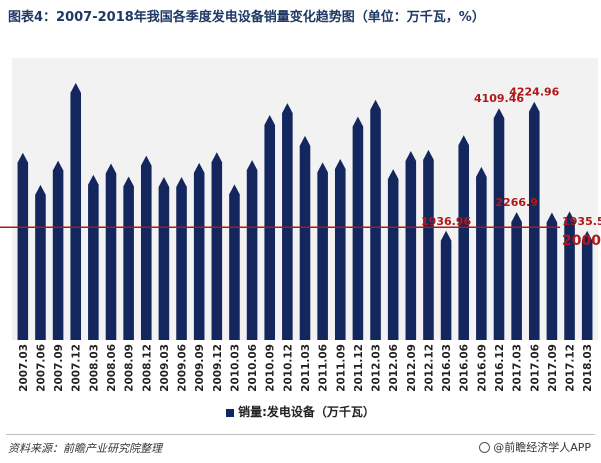  Describe the element at coordinates (183, 368) in the screenshot. I see `x-tick-label: 2009.06` at that location.